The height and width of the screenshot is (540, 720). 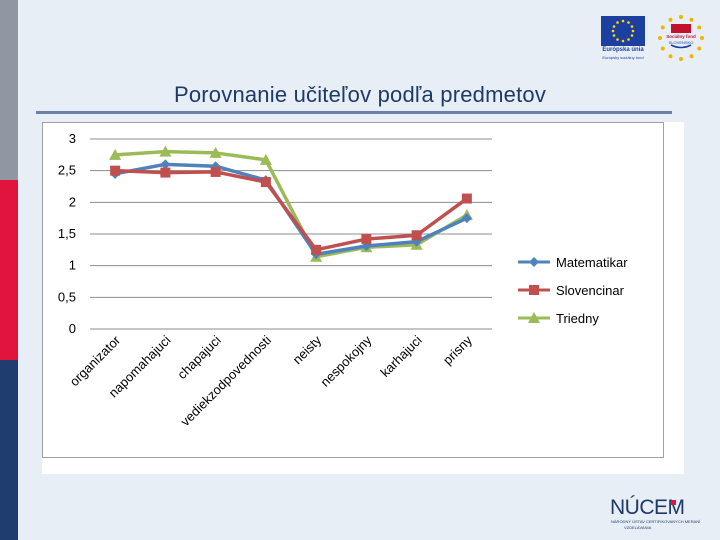 I want to click on esf-logo: Sociálny fond SLOVENSKO, so click(x=681, y=38).